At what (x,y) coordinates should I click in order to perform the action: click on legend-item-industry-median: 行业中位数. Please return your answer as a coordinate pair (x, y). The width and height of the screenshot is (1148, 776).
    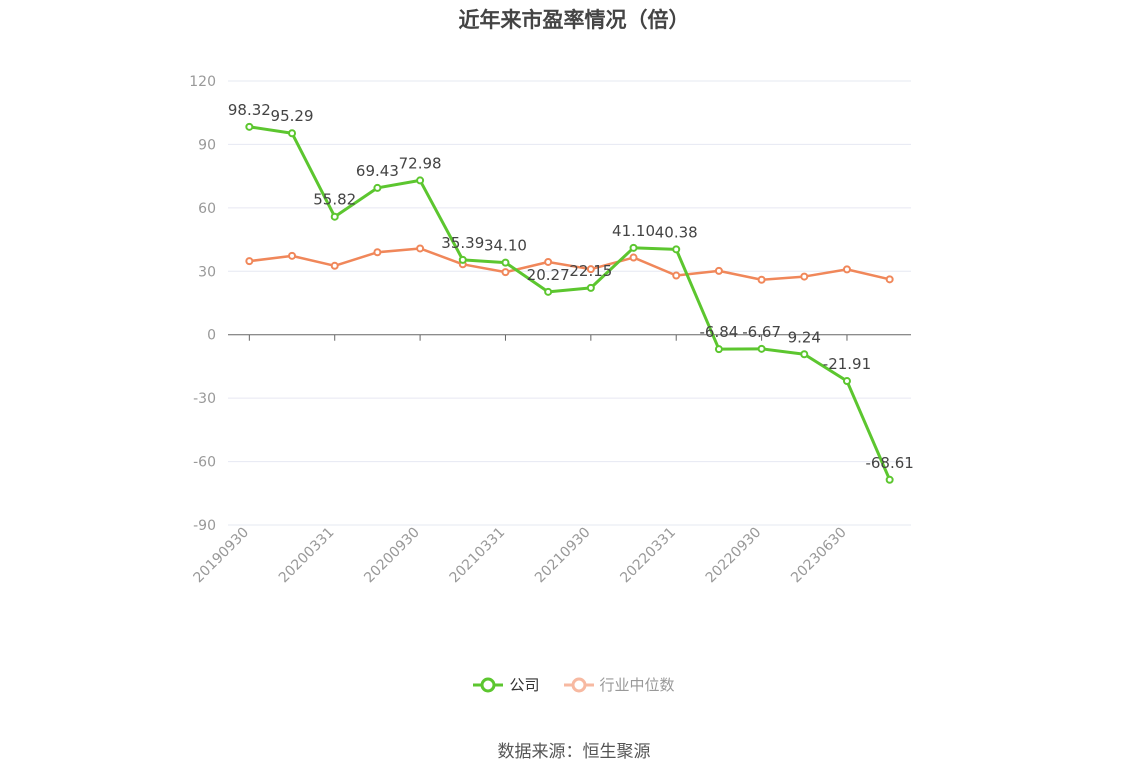
    Looking at the image, I should click on (619, 684).